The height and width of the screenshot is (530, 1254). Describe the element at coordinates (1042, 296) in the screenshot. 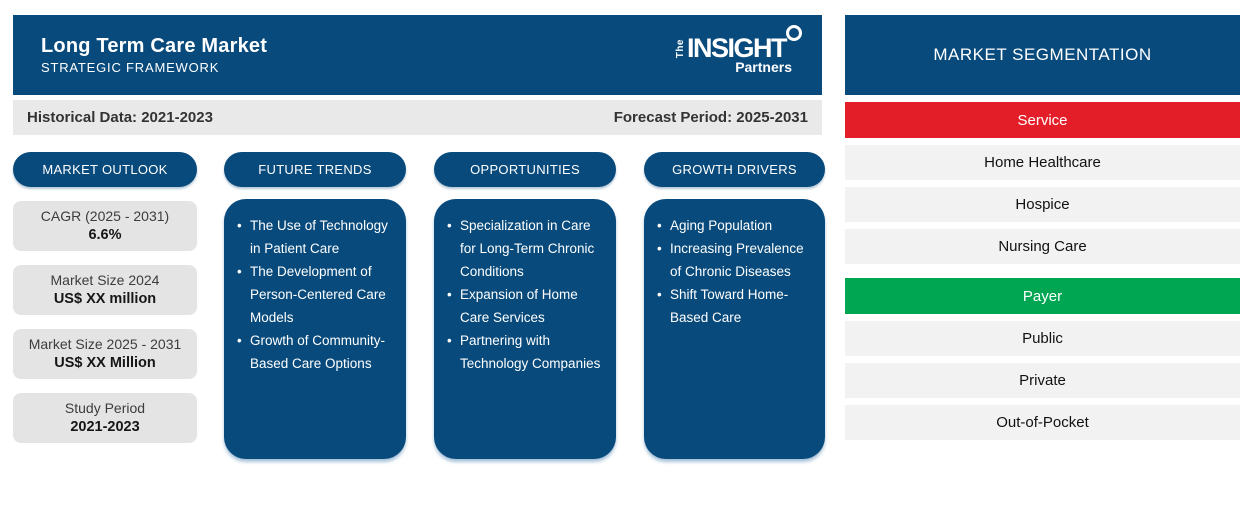

I see `segment-band-payer: Payer` at that location.